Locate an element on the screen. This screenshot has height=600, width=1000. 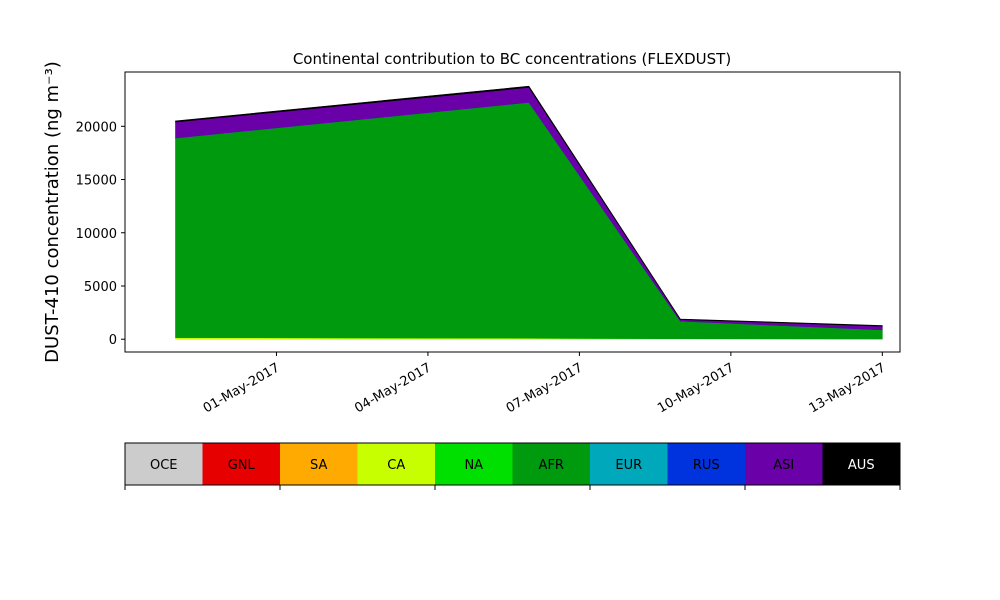
legend-swatch-afr is located at coordinates (551, 464).